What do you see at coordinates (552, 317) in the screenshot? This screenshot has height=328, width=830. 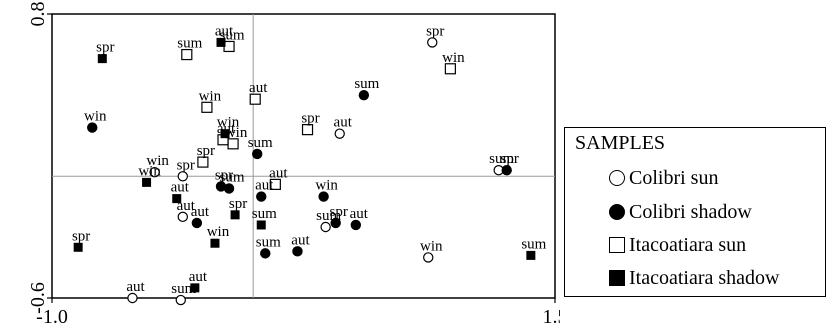 I see `x-tick-label: 1.5` at bounding box center [552, 317].